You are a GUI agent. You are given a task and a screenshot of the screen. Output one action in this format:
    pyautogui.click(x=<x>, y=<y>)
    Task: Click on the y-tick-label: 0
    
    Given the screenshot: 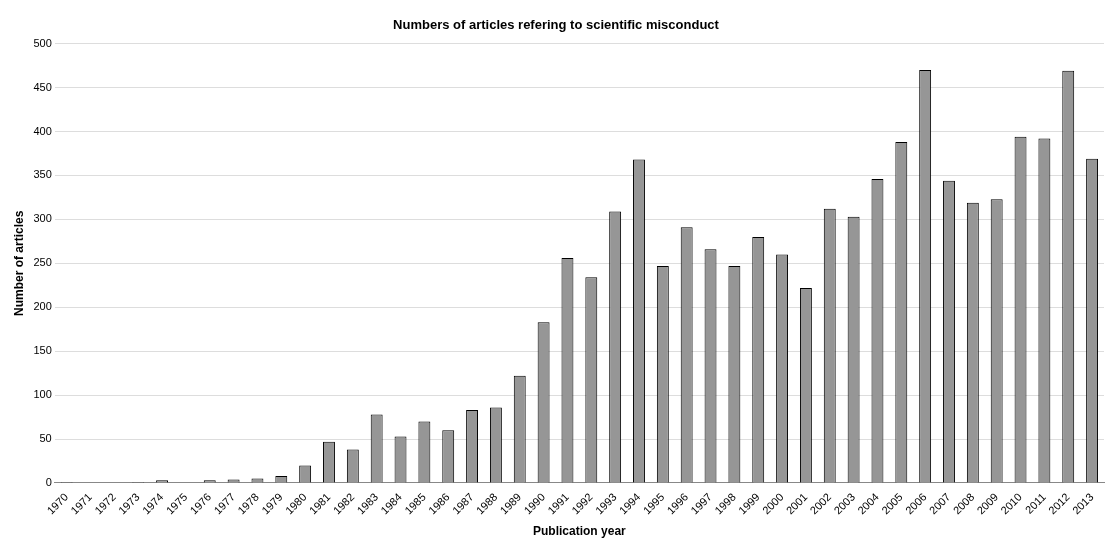 What is the action you would take?
    pyautogui.click(x=48, y=481)
    